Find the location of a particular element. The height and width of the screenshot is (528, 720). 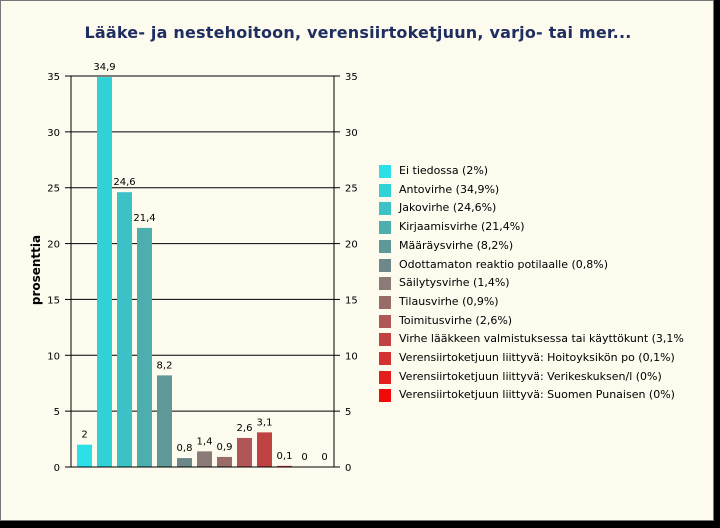

legend-label: Toimitusvirhe (2,6%) is located at coordinates (456, 320).